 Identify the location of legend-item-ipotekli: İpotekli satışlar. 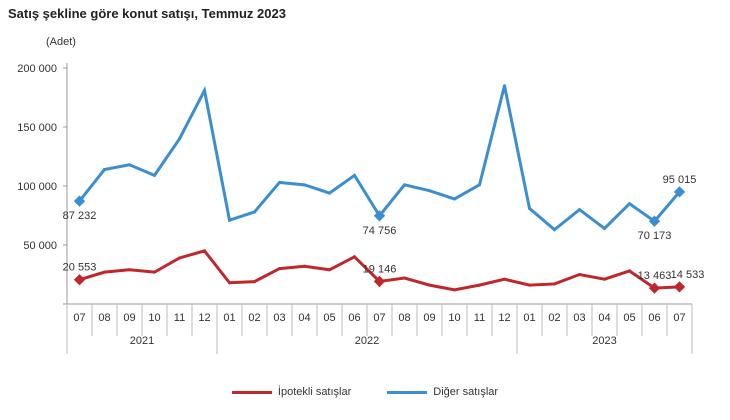
(291, 392).